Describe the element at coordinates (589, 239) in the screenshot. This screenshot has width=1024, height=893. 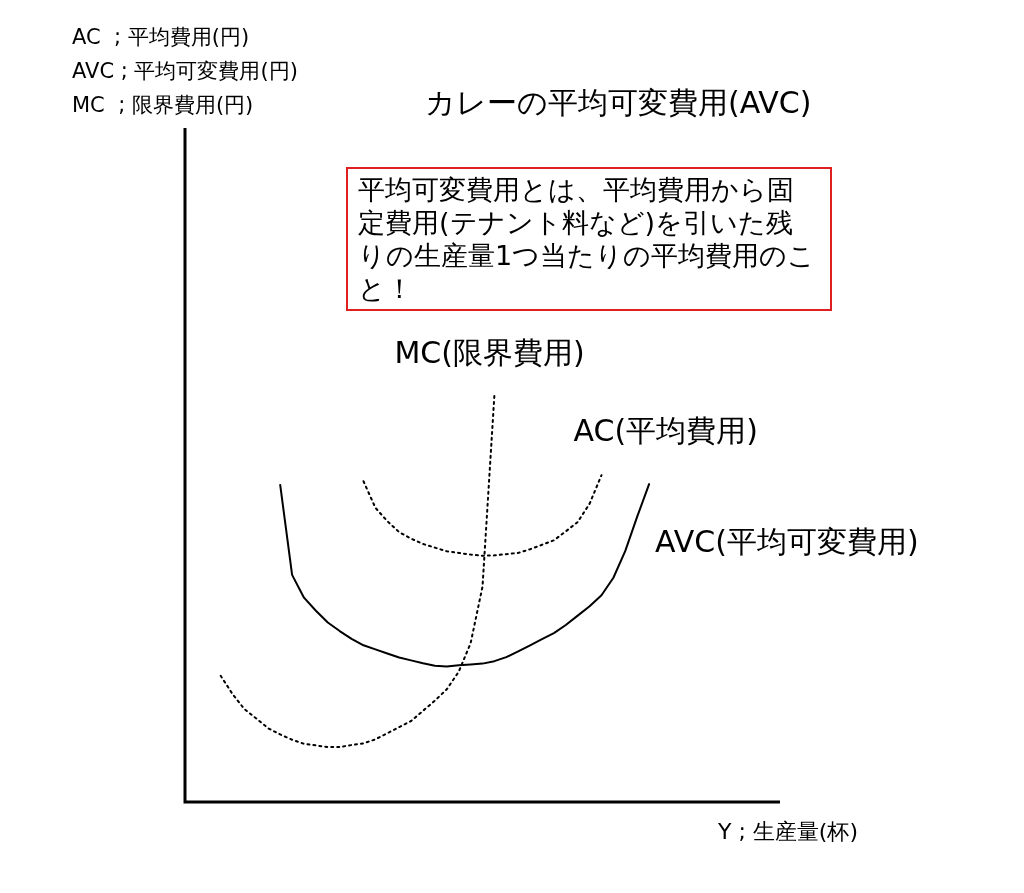
I see `text: 平均可変費用とは、平均費用から固定費用(テナント料など)を引いた残りの生産量1つ当たりの平均費用のこと！` at that location.